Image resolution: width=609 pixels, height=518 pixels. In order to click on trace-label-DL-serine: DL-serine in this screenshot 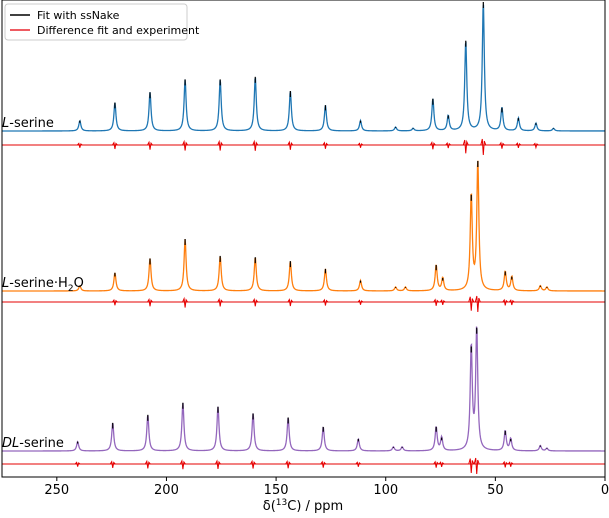, I will do `click(33, 443)`.